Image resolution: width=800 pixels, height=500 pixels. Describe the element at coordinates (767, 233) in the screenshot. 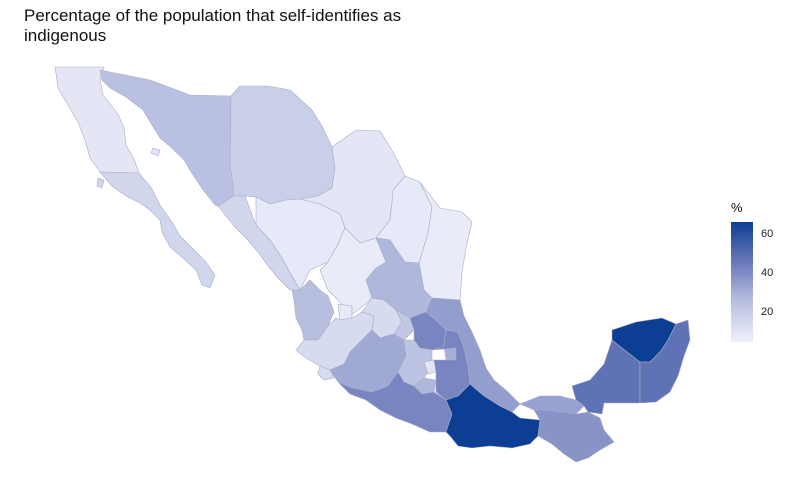

I see `legend-tick-label: 60` at that location.